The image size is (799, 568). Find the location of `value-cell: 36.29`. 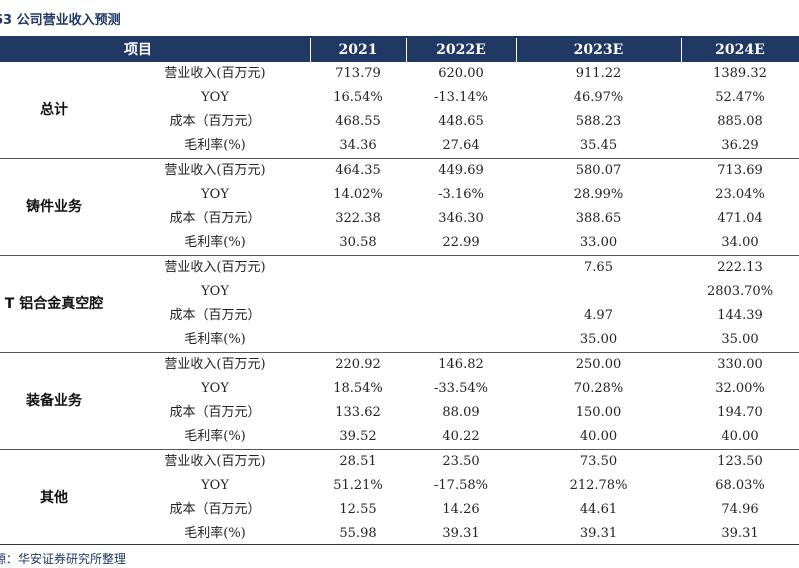

value-cell: 36.29 is located at coordinates (740, 145).